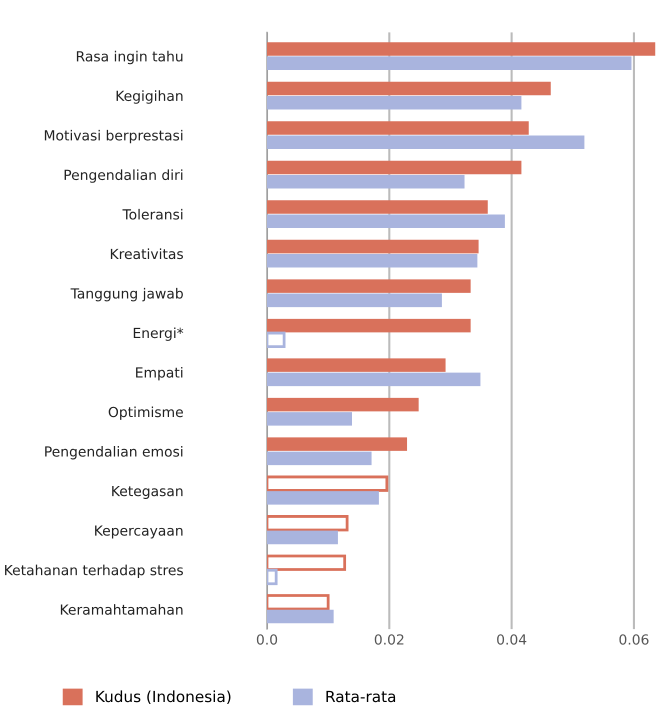 This screenshot has width=656, height=719. Describe the element at coordinates (361, 696) in the screenshot. I see `legend-label: Rata-rata` at that location.